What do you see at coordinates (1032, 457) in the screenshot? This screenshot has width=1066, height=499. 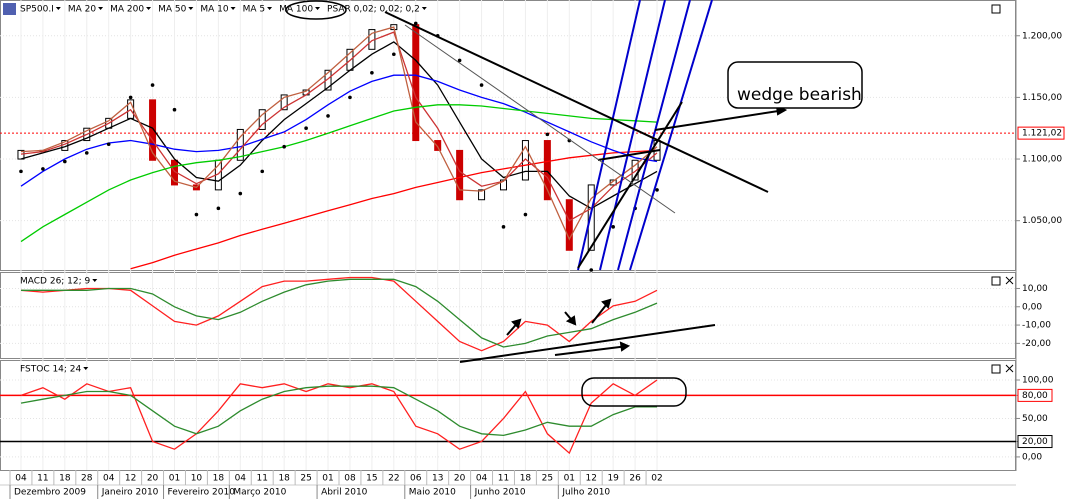 I see `y-tick-label: 0,00` at bounding box center [1032, 457].